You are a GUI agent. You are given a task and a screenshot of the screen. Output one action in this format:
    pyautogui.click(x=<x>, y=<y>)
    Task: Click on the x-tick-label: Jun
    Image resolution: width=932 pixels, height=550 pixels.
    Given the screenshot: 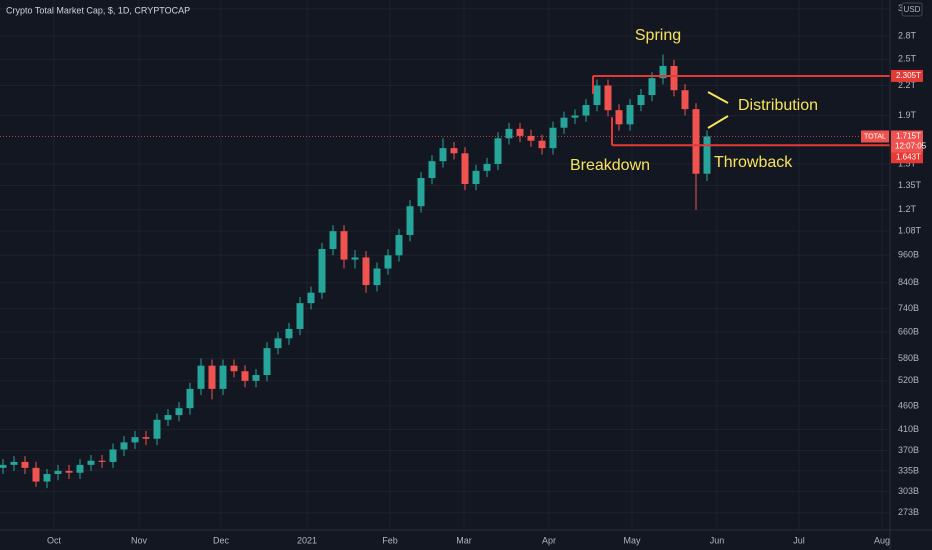 What is the action you would take?
    pyautogui.click(x=717, y=540)
    